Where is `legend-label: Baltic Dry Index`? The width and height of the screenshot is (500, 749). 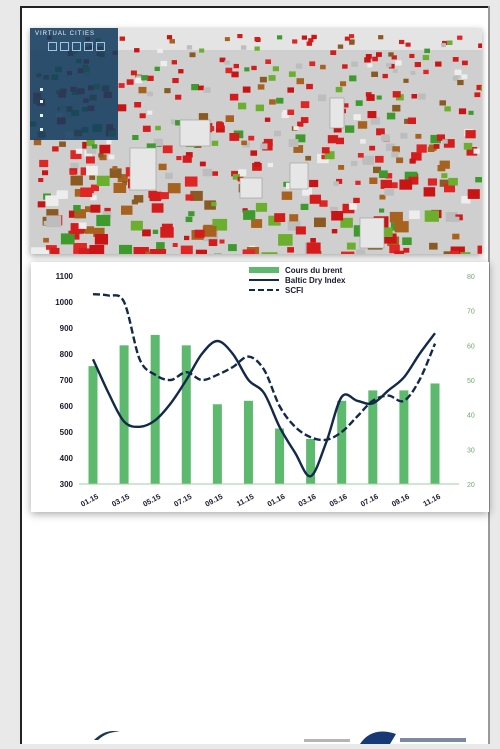 legend-label: Baltic Dry Index is located at coordinates (315, 280).